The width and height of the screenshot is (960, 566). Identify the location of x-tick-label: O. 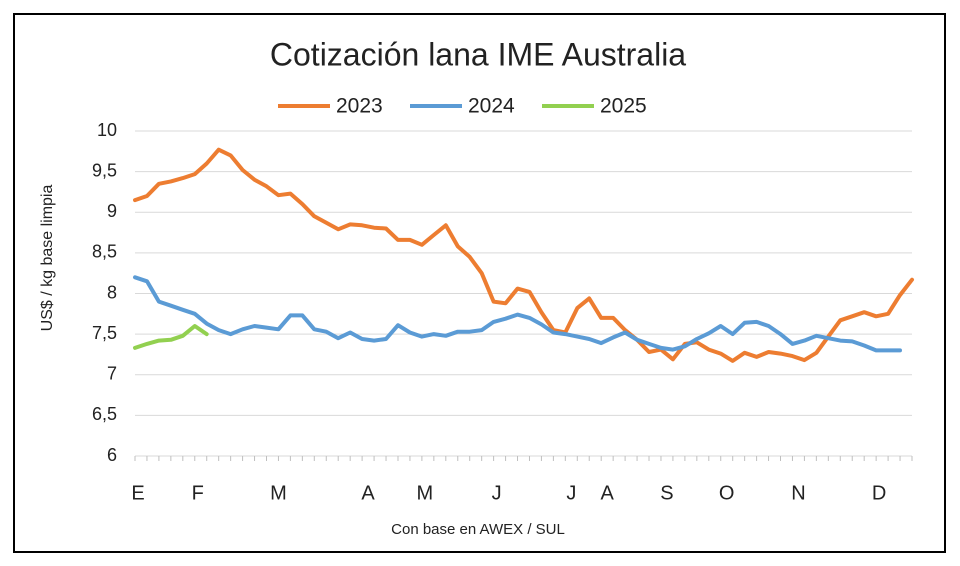
(727, 493).